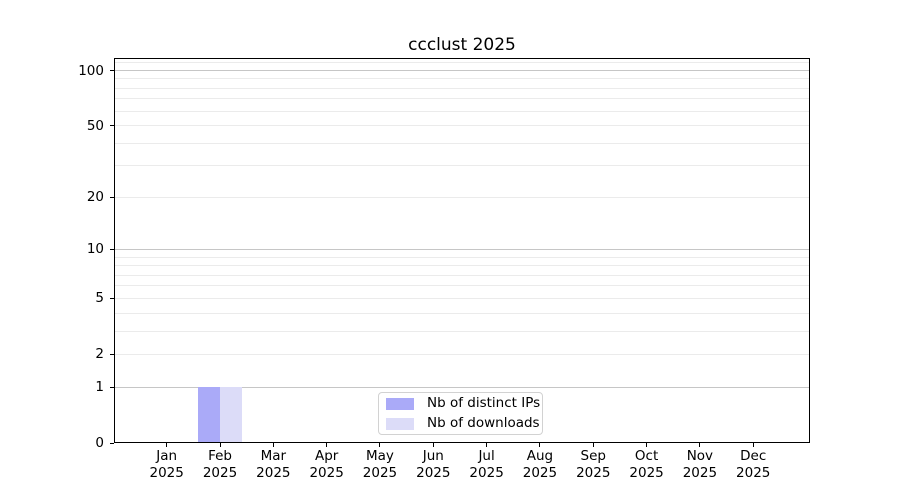 The image size is (900, 500). What do you see at coordinates (540, 456) in the screenshot?
I see `x-tick-month: Aug` at bounding box center [540, 456].